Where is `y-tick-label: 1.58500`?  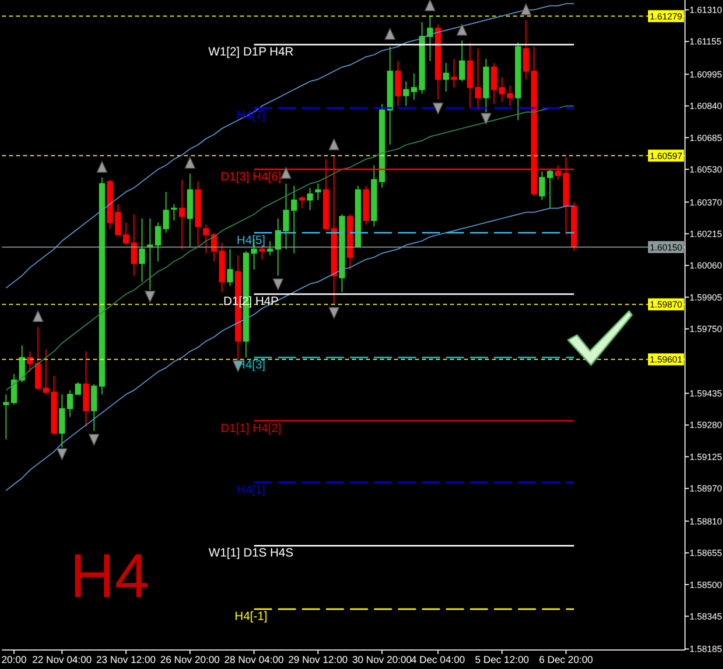 y-tick-label: 1.58500 is located at coordinates (706, 585).